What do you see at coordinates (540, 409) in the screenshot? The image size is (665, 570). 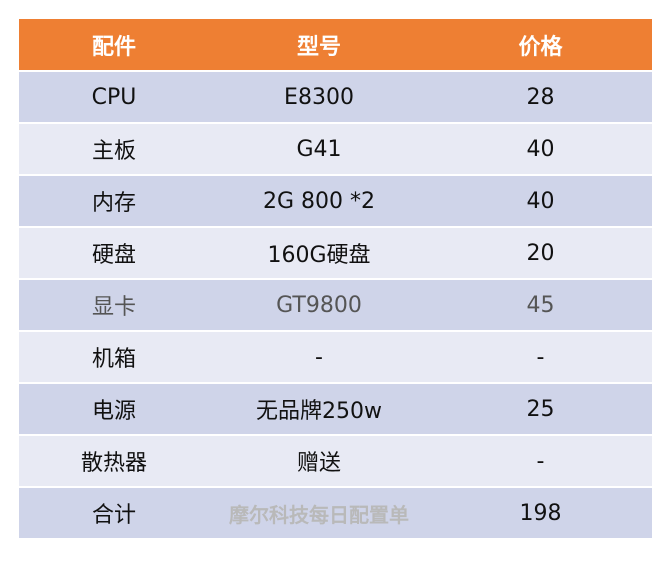 I see `cell-price: 25` at bounding box center [540, 409].